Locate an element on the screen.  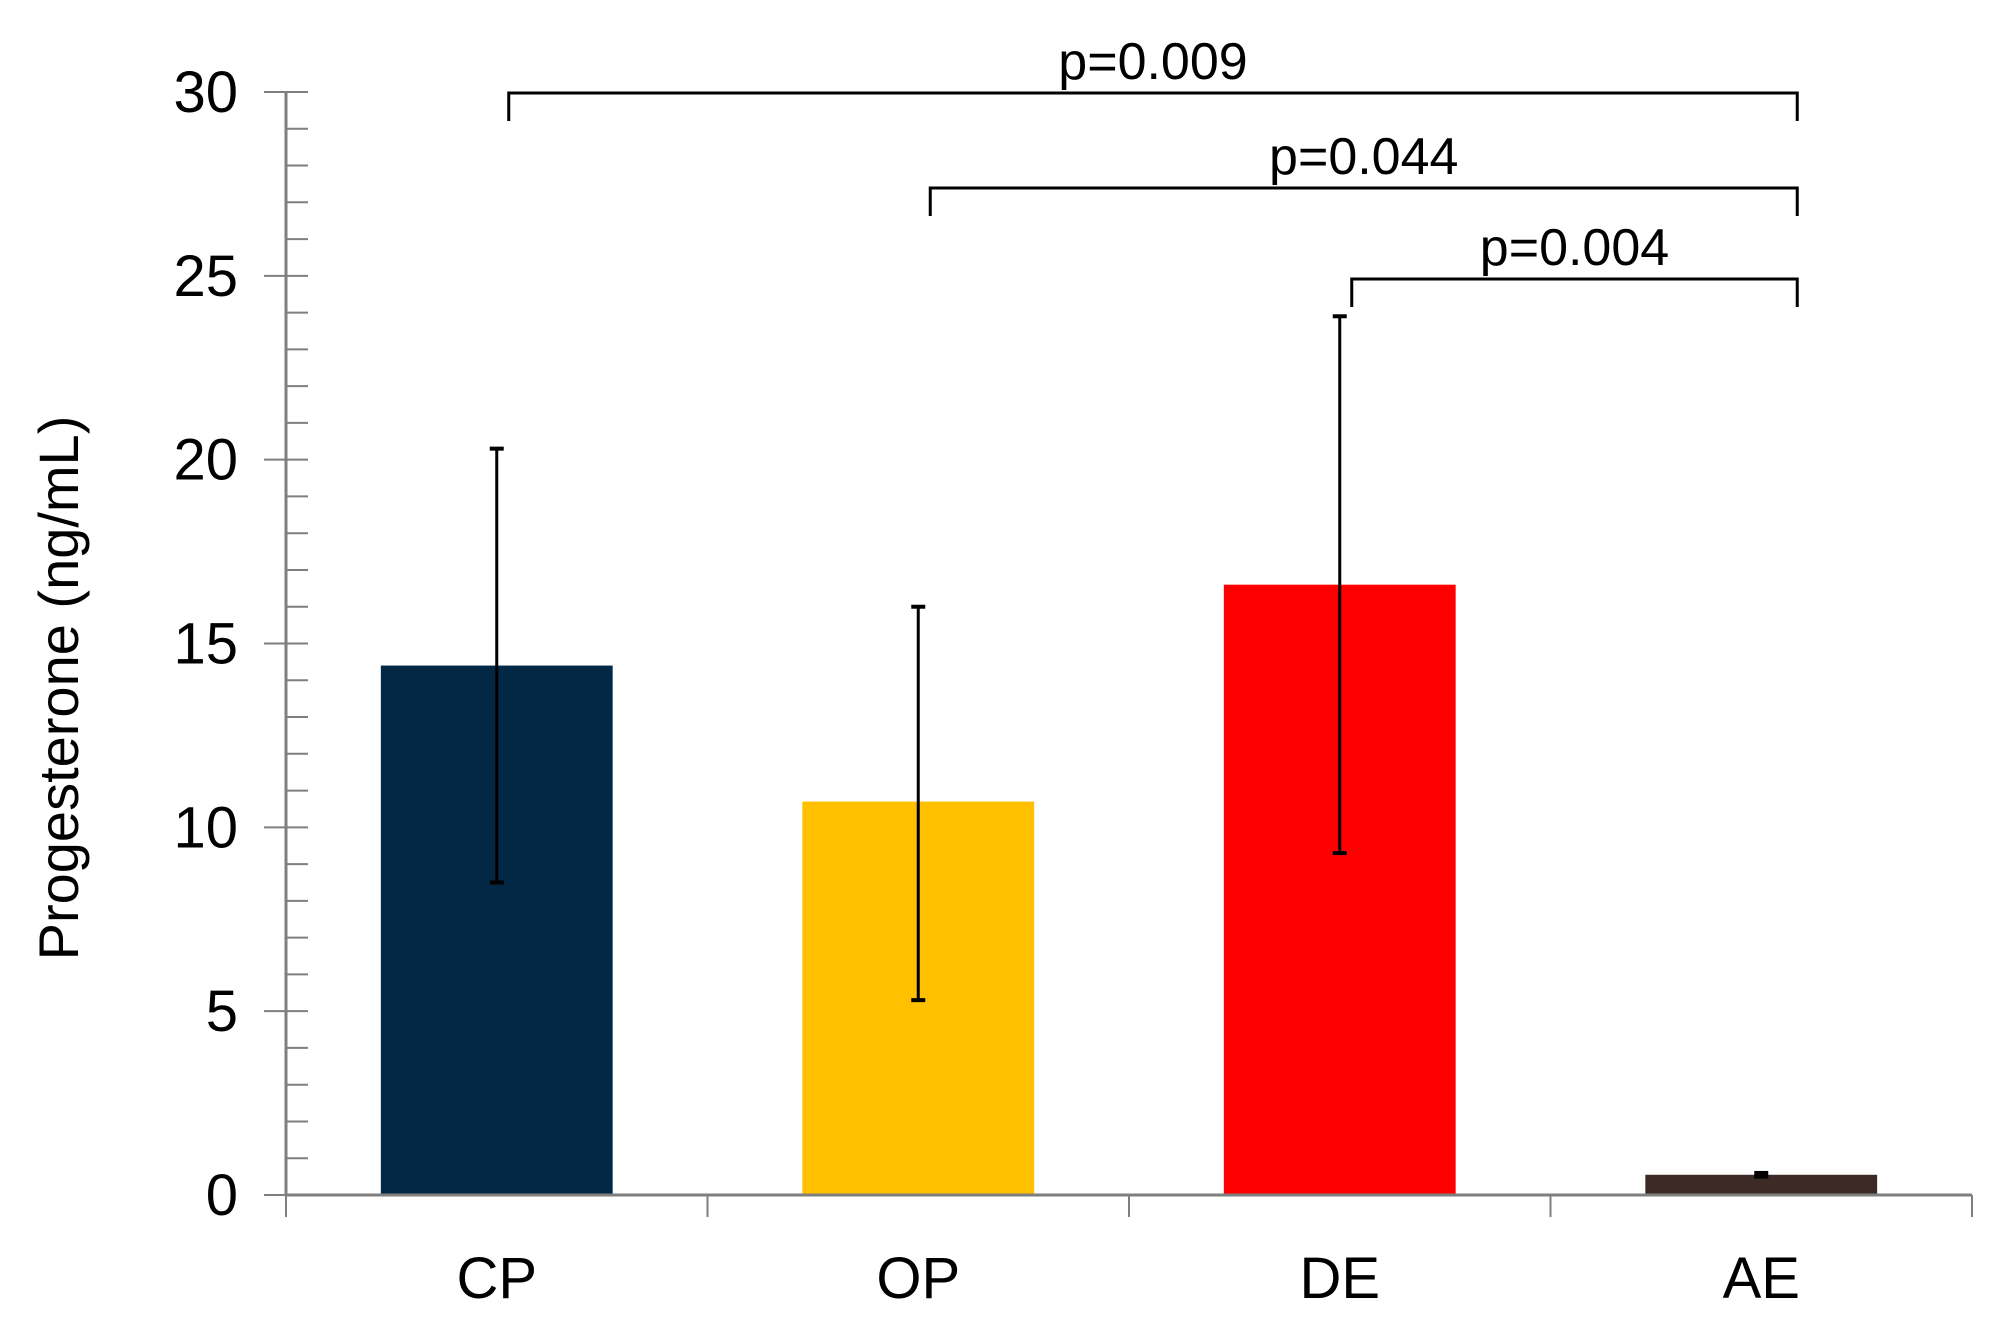
p-value-label: p=0.044 is located at coordinates (1363, 157).